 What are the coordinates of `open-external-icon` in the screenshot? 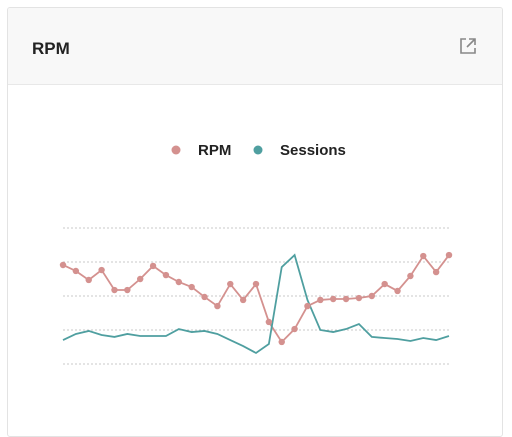 It's located at (468, 46).